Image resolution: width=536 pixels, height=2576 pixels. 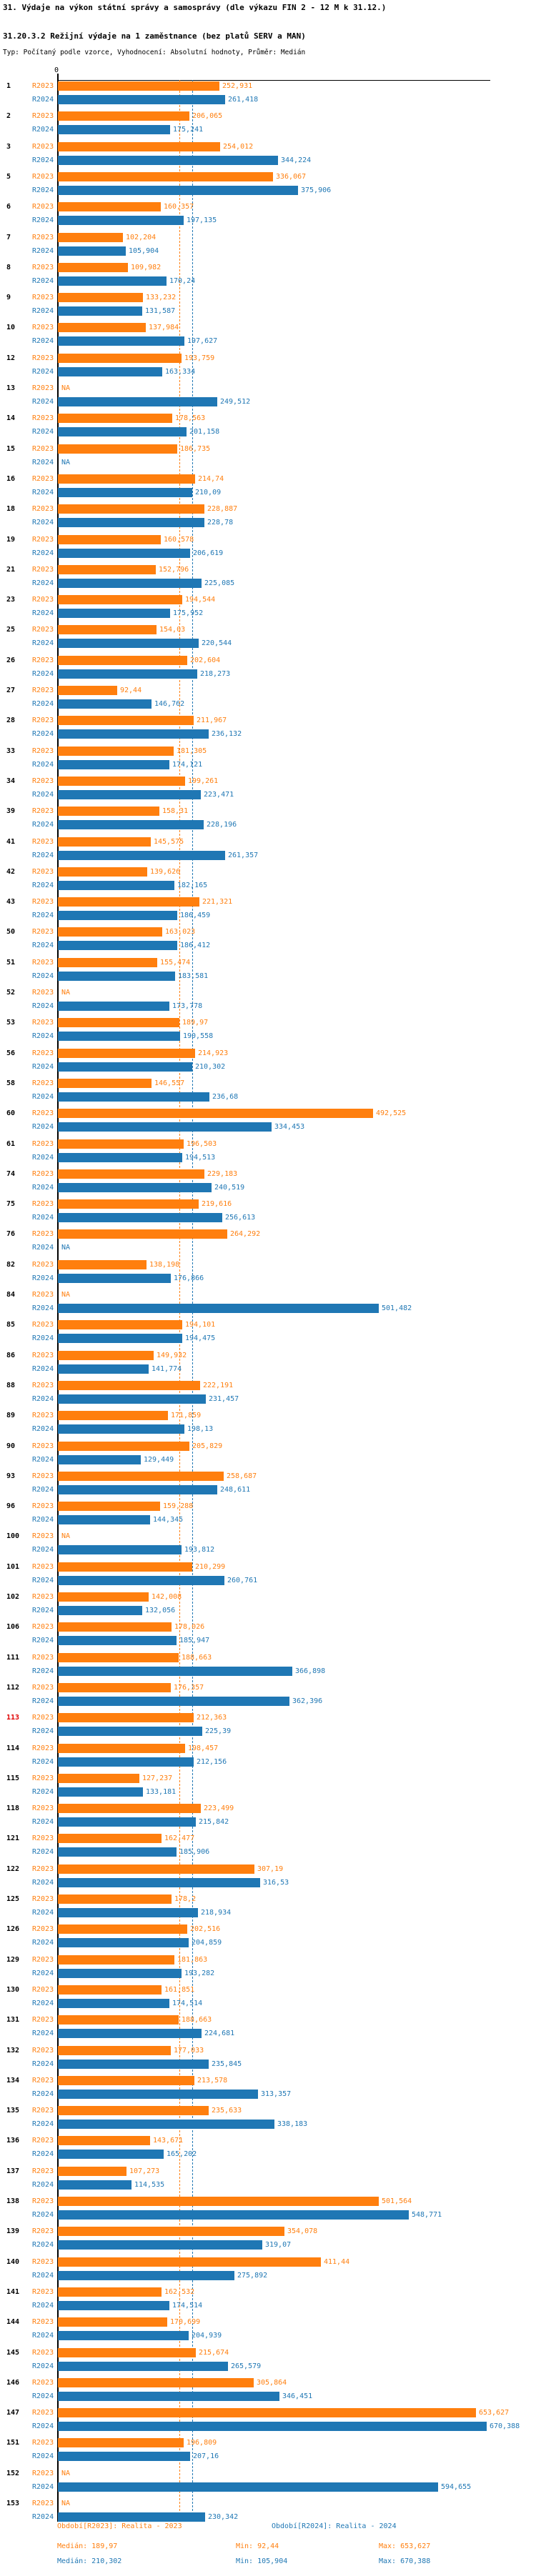 I want to click on value-label: 670,388, so click(x=505, y=2426).